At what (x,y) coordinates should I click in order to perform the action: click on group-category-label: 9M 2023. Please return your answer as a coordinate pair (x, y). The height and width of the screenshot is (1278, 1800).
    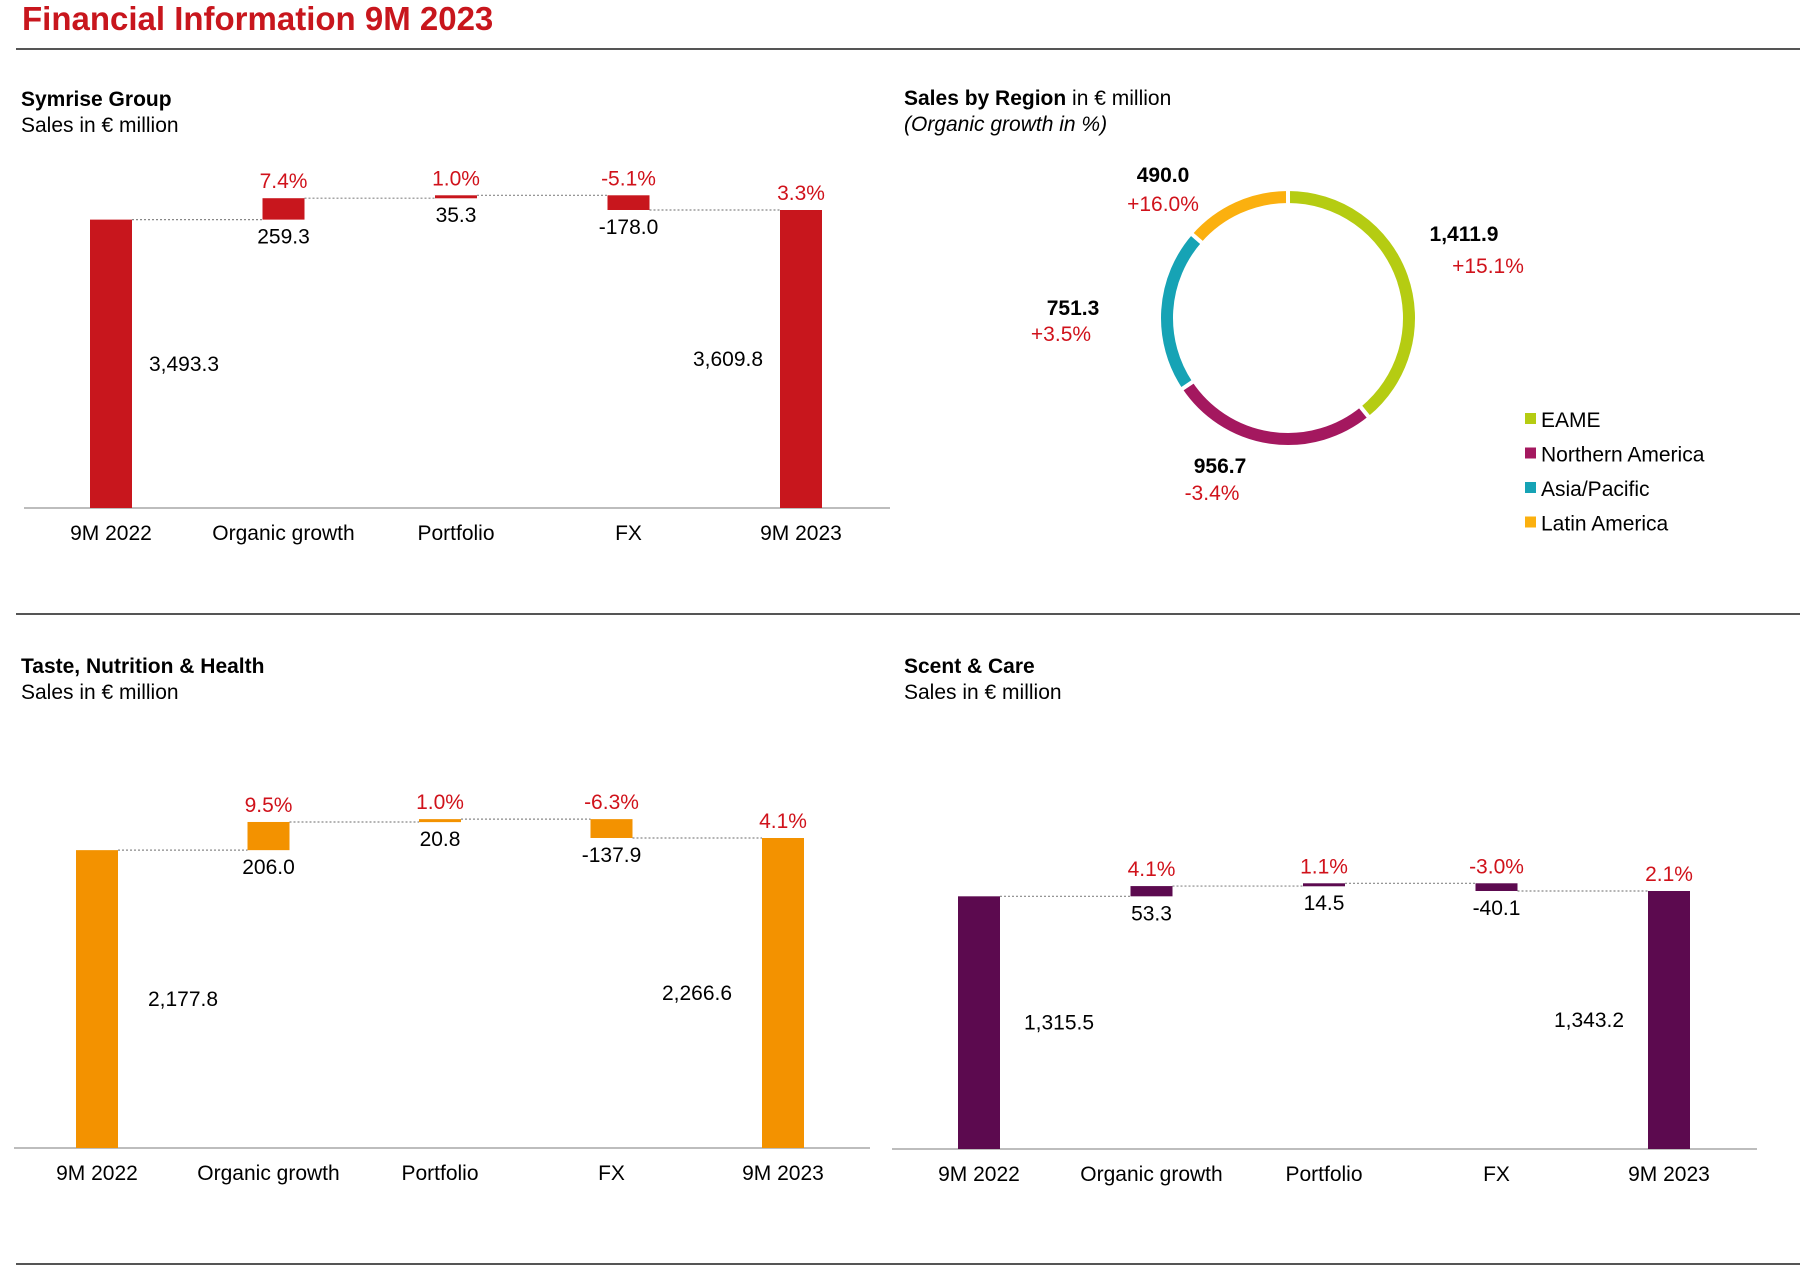
    Looking at the image, I should click on (801, 533).